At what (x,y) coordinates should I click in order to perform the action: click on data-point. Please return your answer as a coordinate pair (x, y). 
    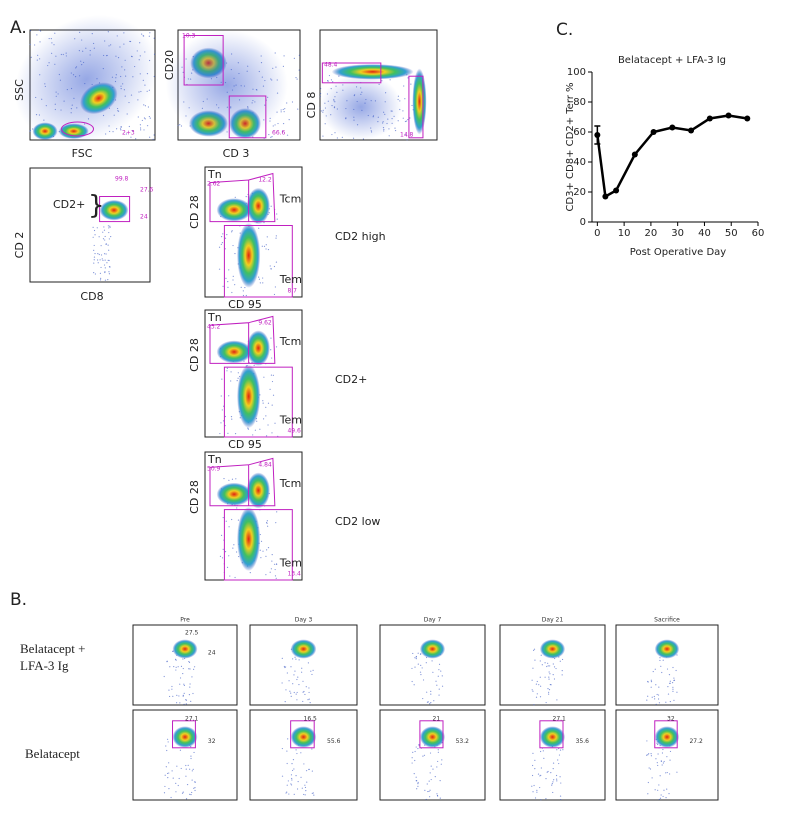
    Looking at the image, I should click on (691, 130).